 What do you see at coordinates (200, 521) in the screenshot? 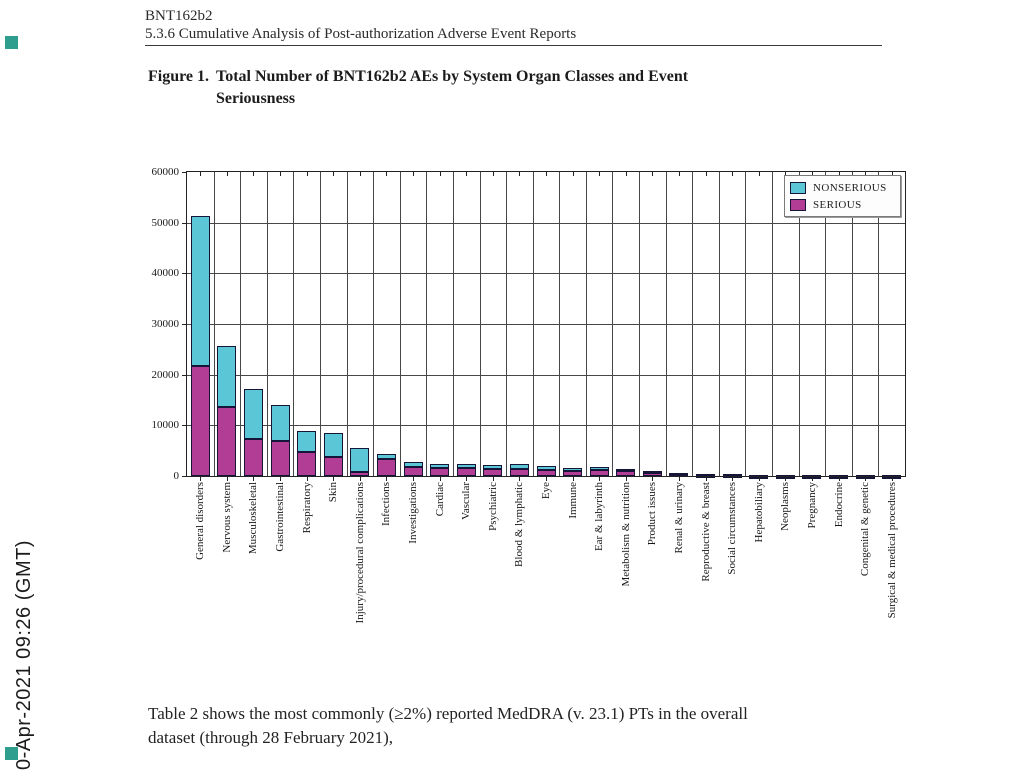
I see `category-label: General disorders` at bounding box center [200, 521].